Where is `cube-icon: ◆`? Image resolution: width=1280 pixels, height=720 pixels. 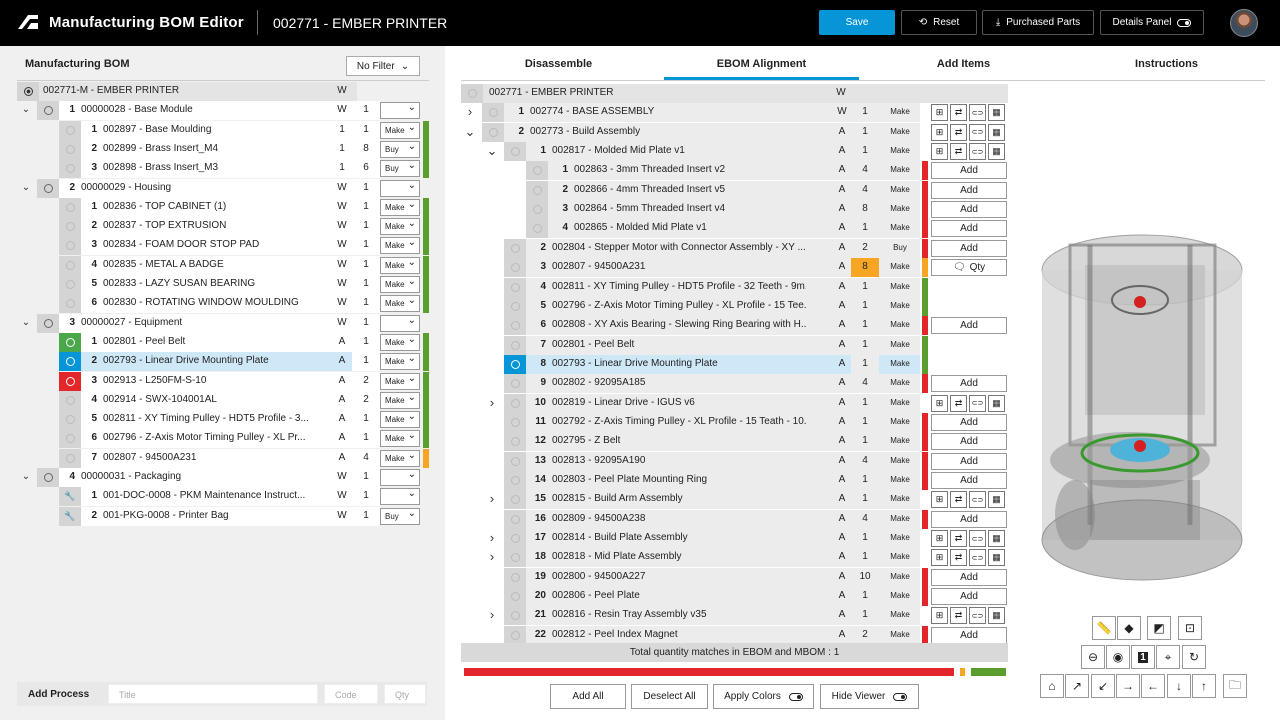 cube-icon: ◆ is located at coordinates (1129, 628).